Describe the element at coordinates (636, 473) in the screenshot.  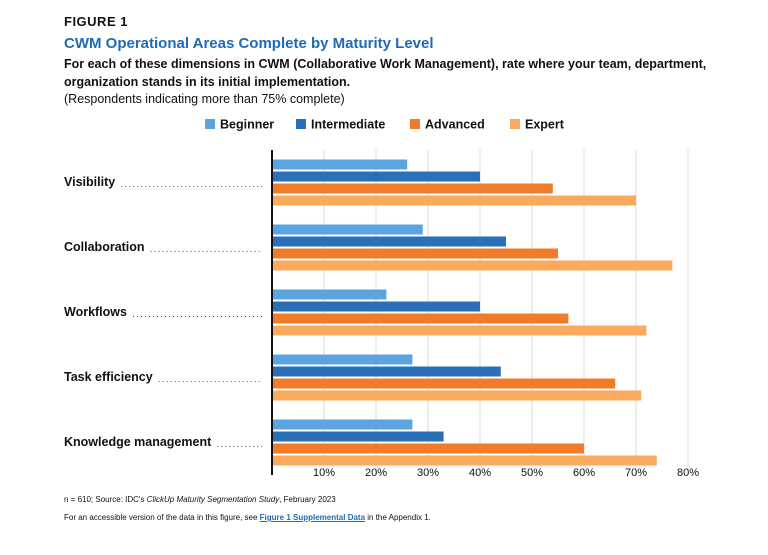
I see `x-tick-label: 70%` at that location.